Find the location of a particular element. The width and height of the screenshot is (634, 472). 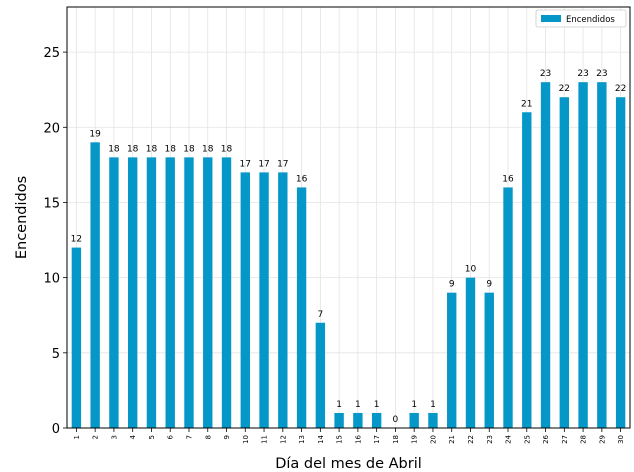

y-axis-title: Encendidos is located at coordinates (22, 217).